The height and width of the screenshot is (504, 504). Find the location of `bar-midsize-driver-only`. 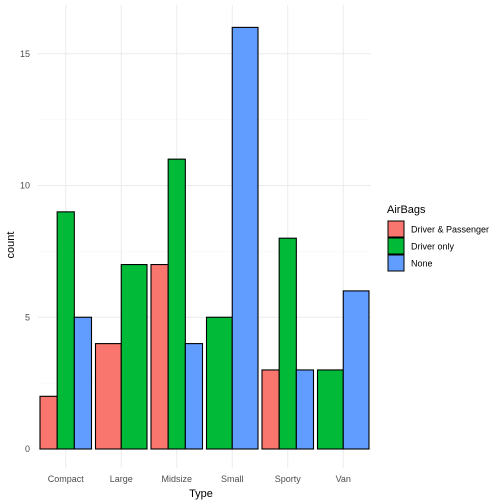

bar-midsize-driver-only is located at coordinates (176, 304).